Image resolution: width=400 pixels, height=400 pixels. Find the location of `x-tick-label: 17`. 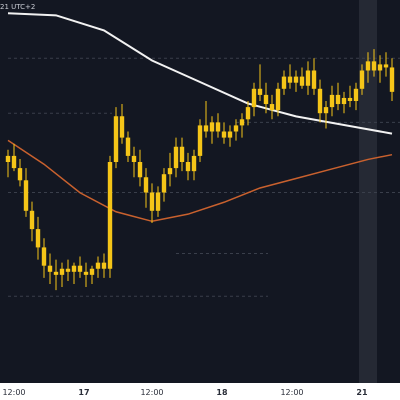

x-tick-label: 17 is located at coordinates (83, 392).